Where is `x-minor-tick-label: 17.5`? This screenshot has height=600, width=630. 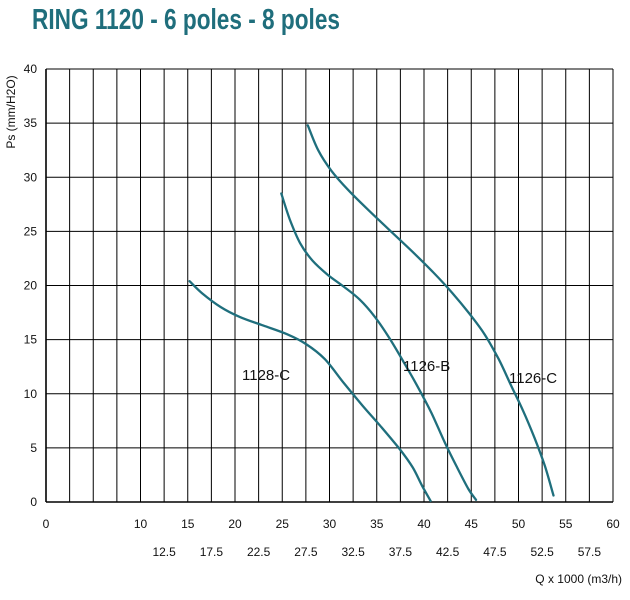
x-minor-tick-label: 17.5 is located at coordinates (212, 552).